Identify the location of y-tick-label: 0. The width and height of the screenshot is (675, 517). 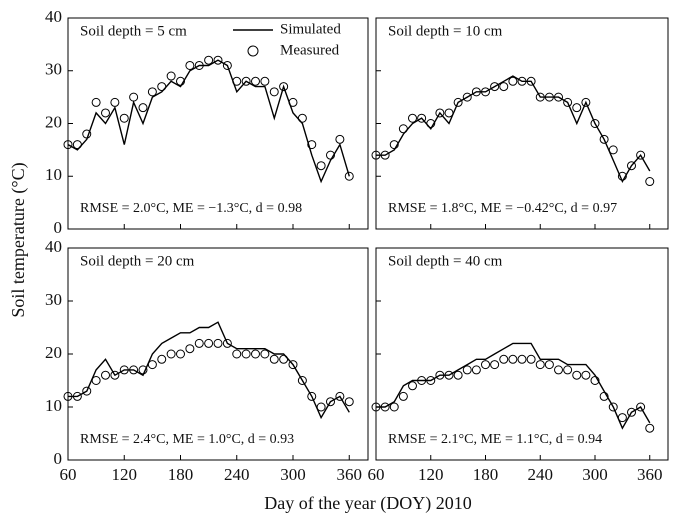
(58, 227).